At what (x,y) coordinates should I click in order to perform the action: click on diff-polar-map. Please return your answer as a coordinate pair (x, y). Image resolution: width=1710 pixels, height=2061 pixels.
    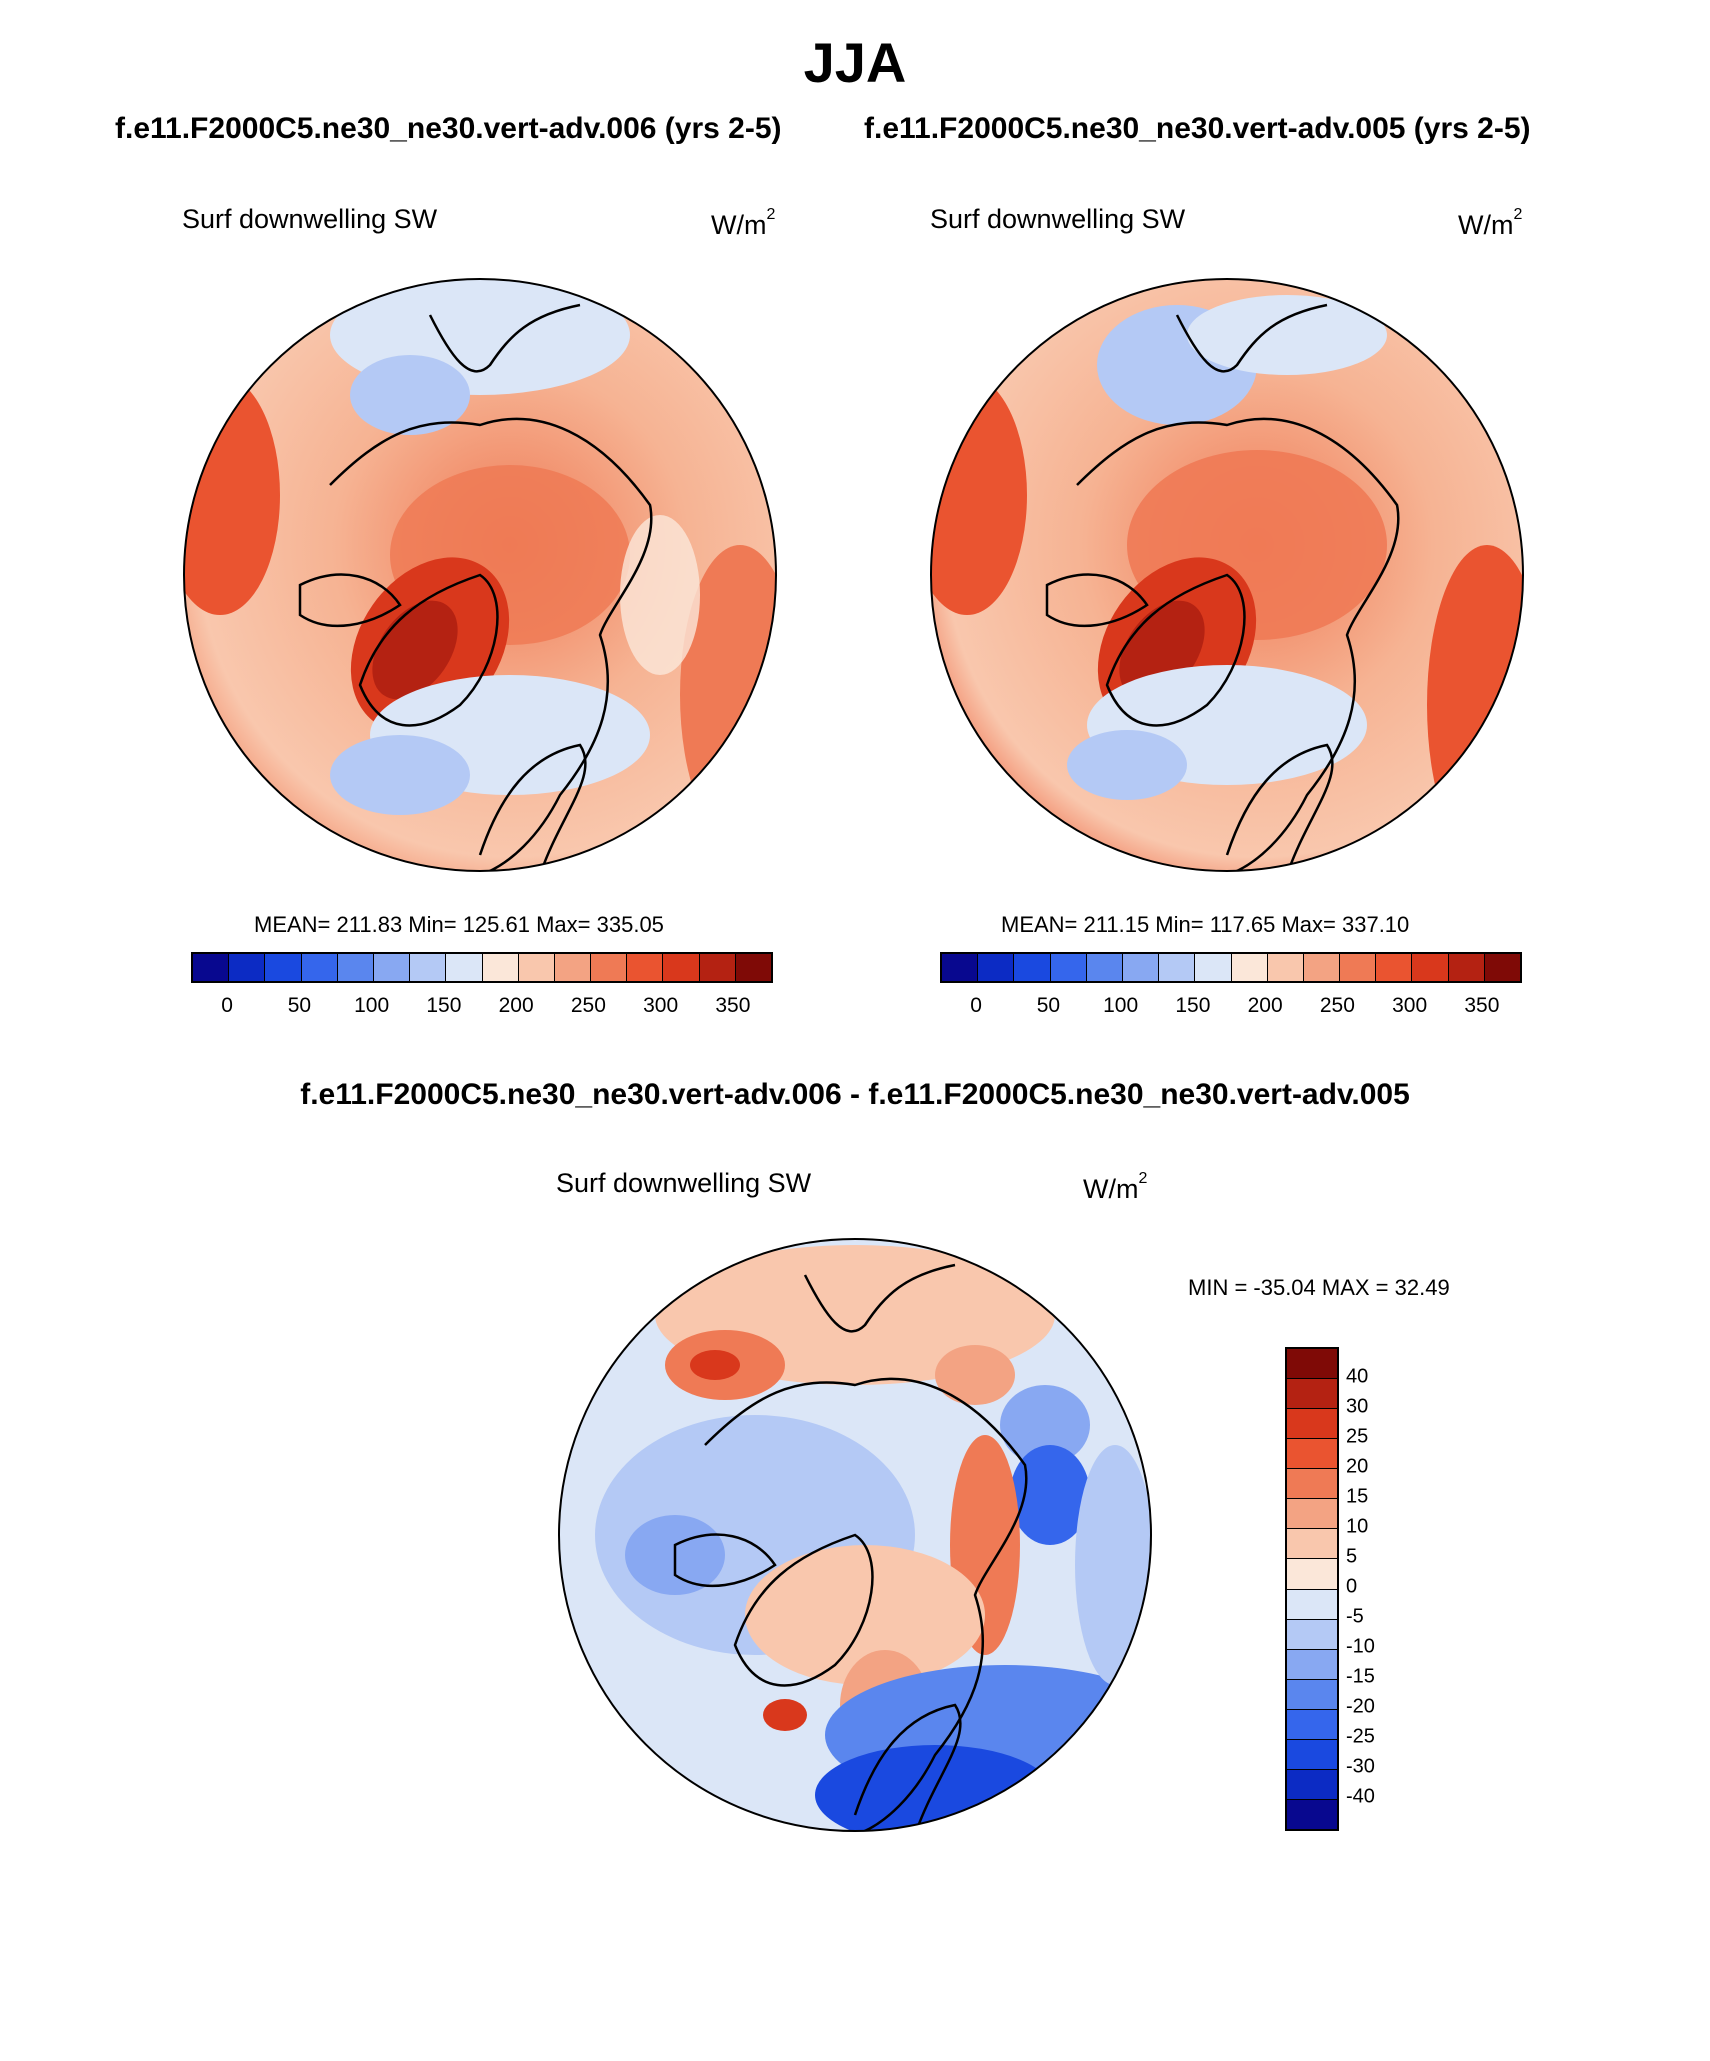
    Looking at the image, I should click on (855, 1535).